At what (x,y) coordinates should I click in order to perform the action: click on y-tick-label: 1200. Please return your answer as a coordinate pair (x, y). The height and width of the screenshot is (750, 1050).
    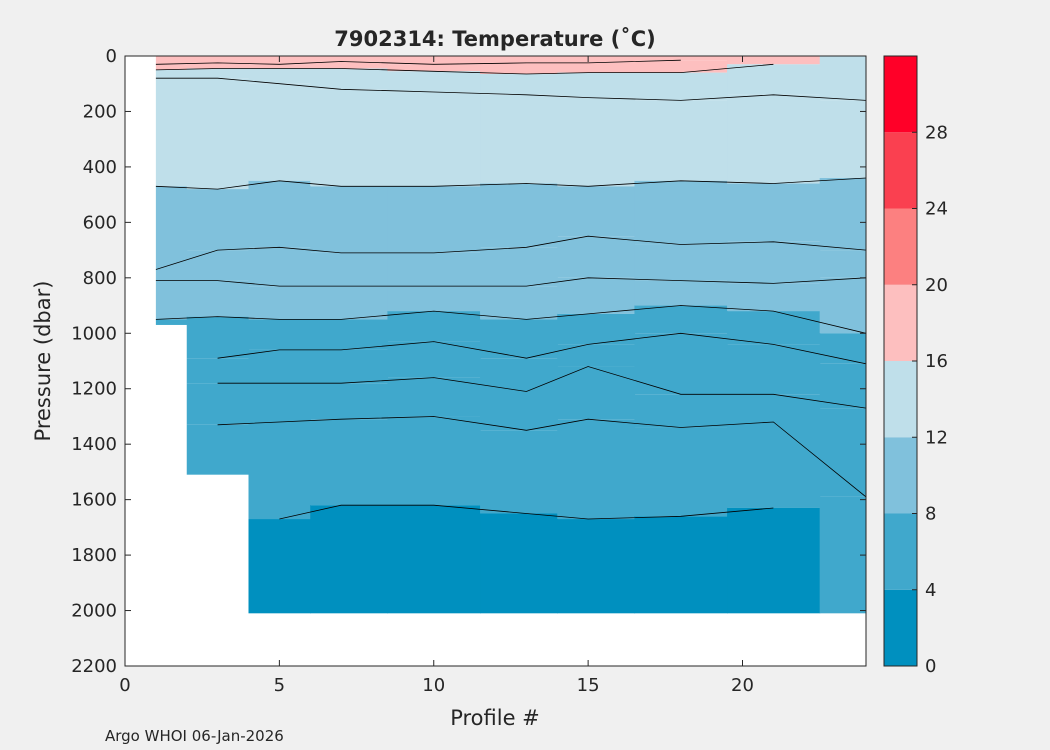
    Looking at the image, I should click on (94, 389).